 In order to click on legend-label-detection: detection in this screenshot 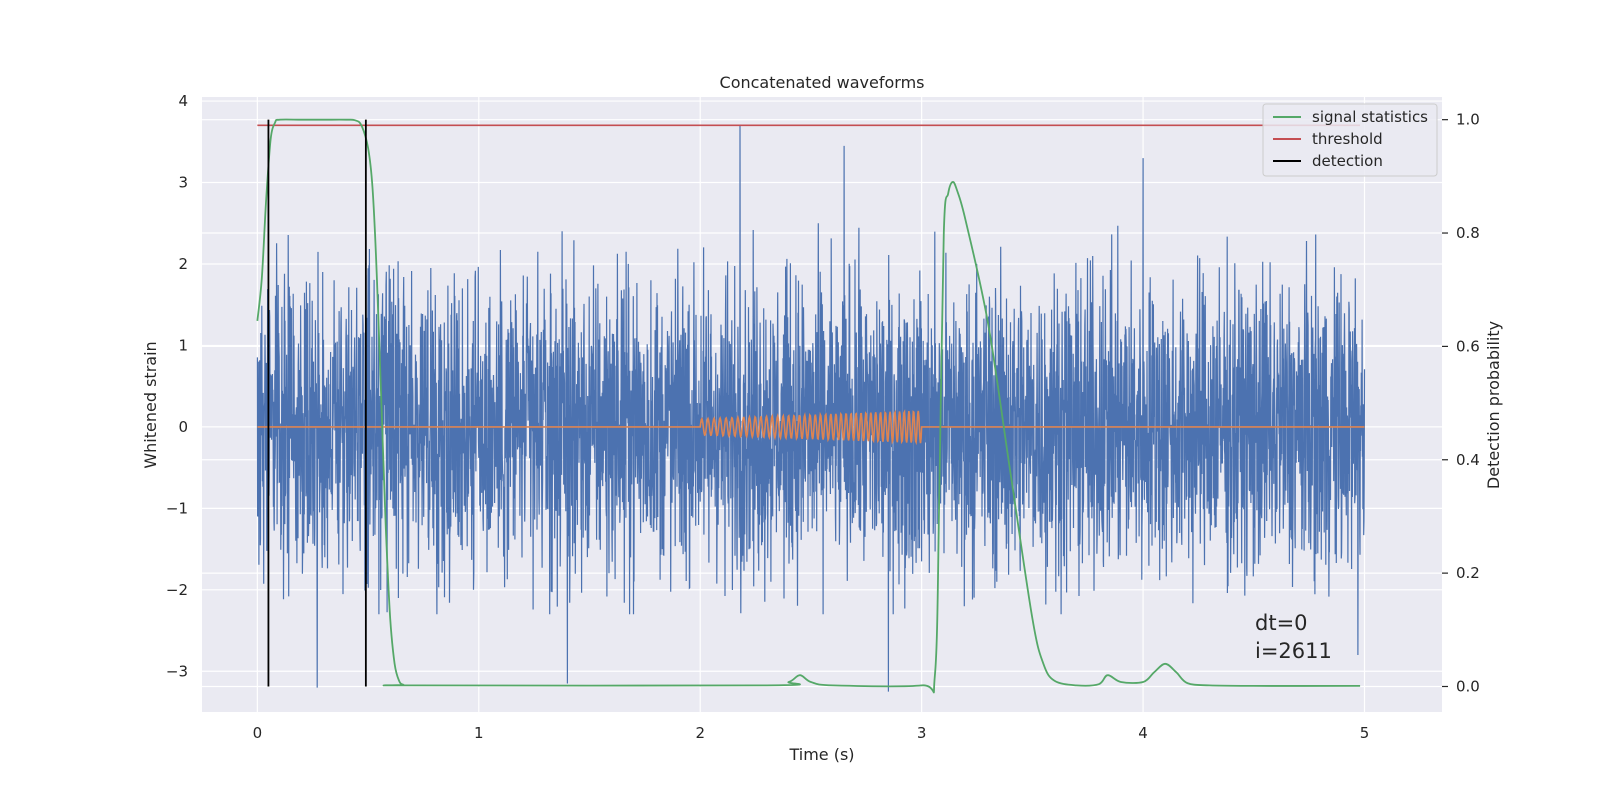, I will do `click(1347, 161)`.